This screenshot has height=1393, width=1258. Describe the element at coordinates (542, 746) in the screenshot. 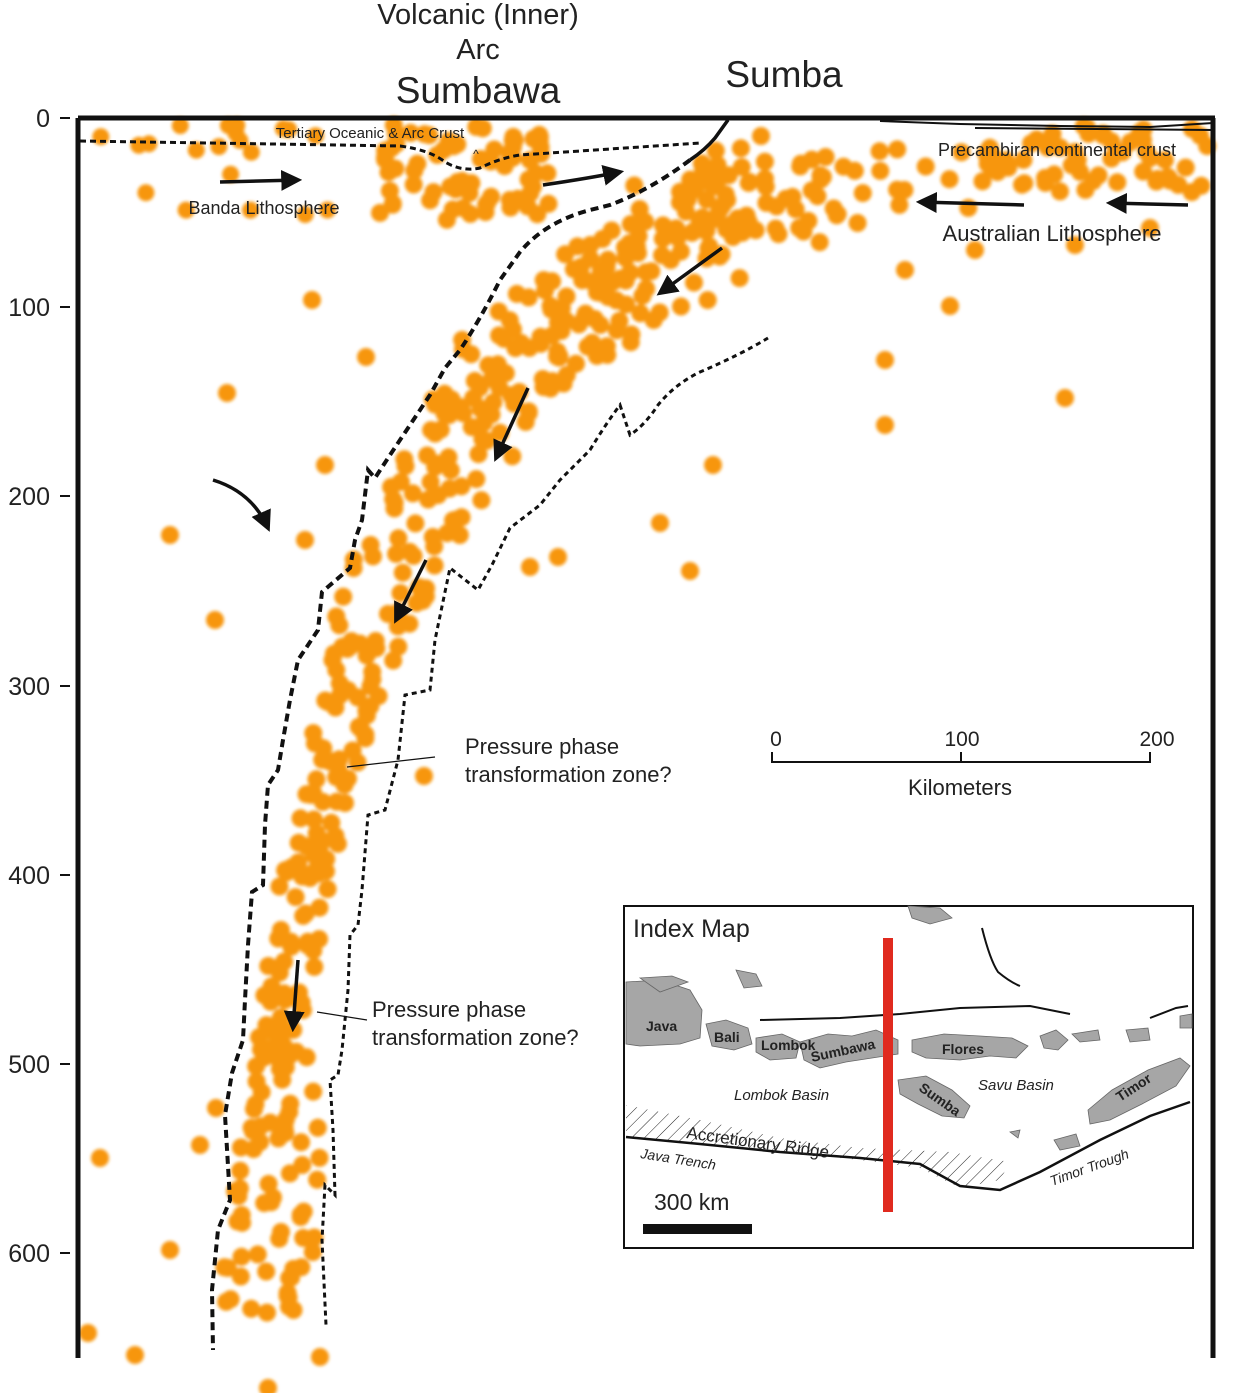

I see `phase-zone-1-label-line1: Pressure phase` at that location.